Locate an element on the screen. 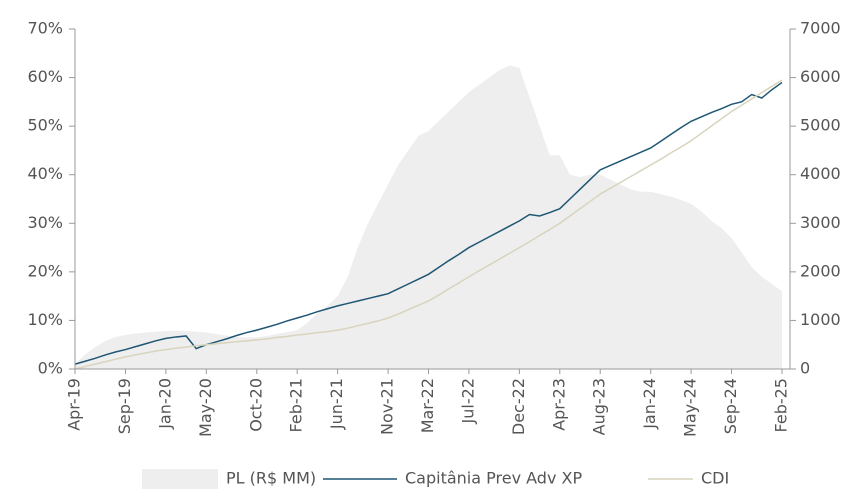 The height and width of the screenshot is (489, 864). y2-tick-label: 4000 is located at coordinates (820, 173).